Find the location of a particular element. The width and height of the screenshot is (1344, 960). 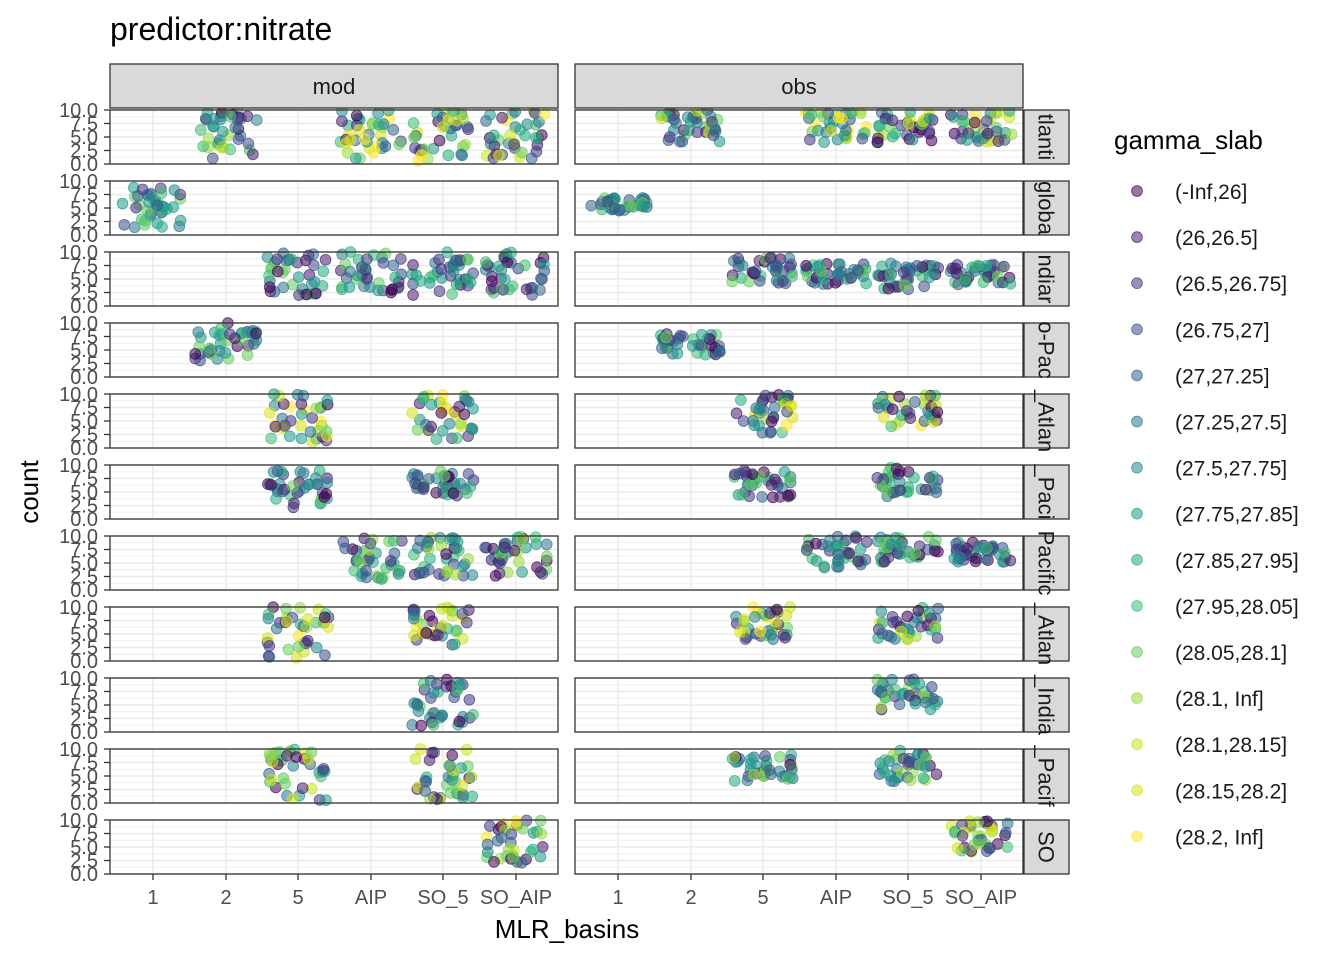

legend-entry: (27.85,27.95] is located at coordinates (1215, 561).